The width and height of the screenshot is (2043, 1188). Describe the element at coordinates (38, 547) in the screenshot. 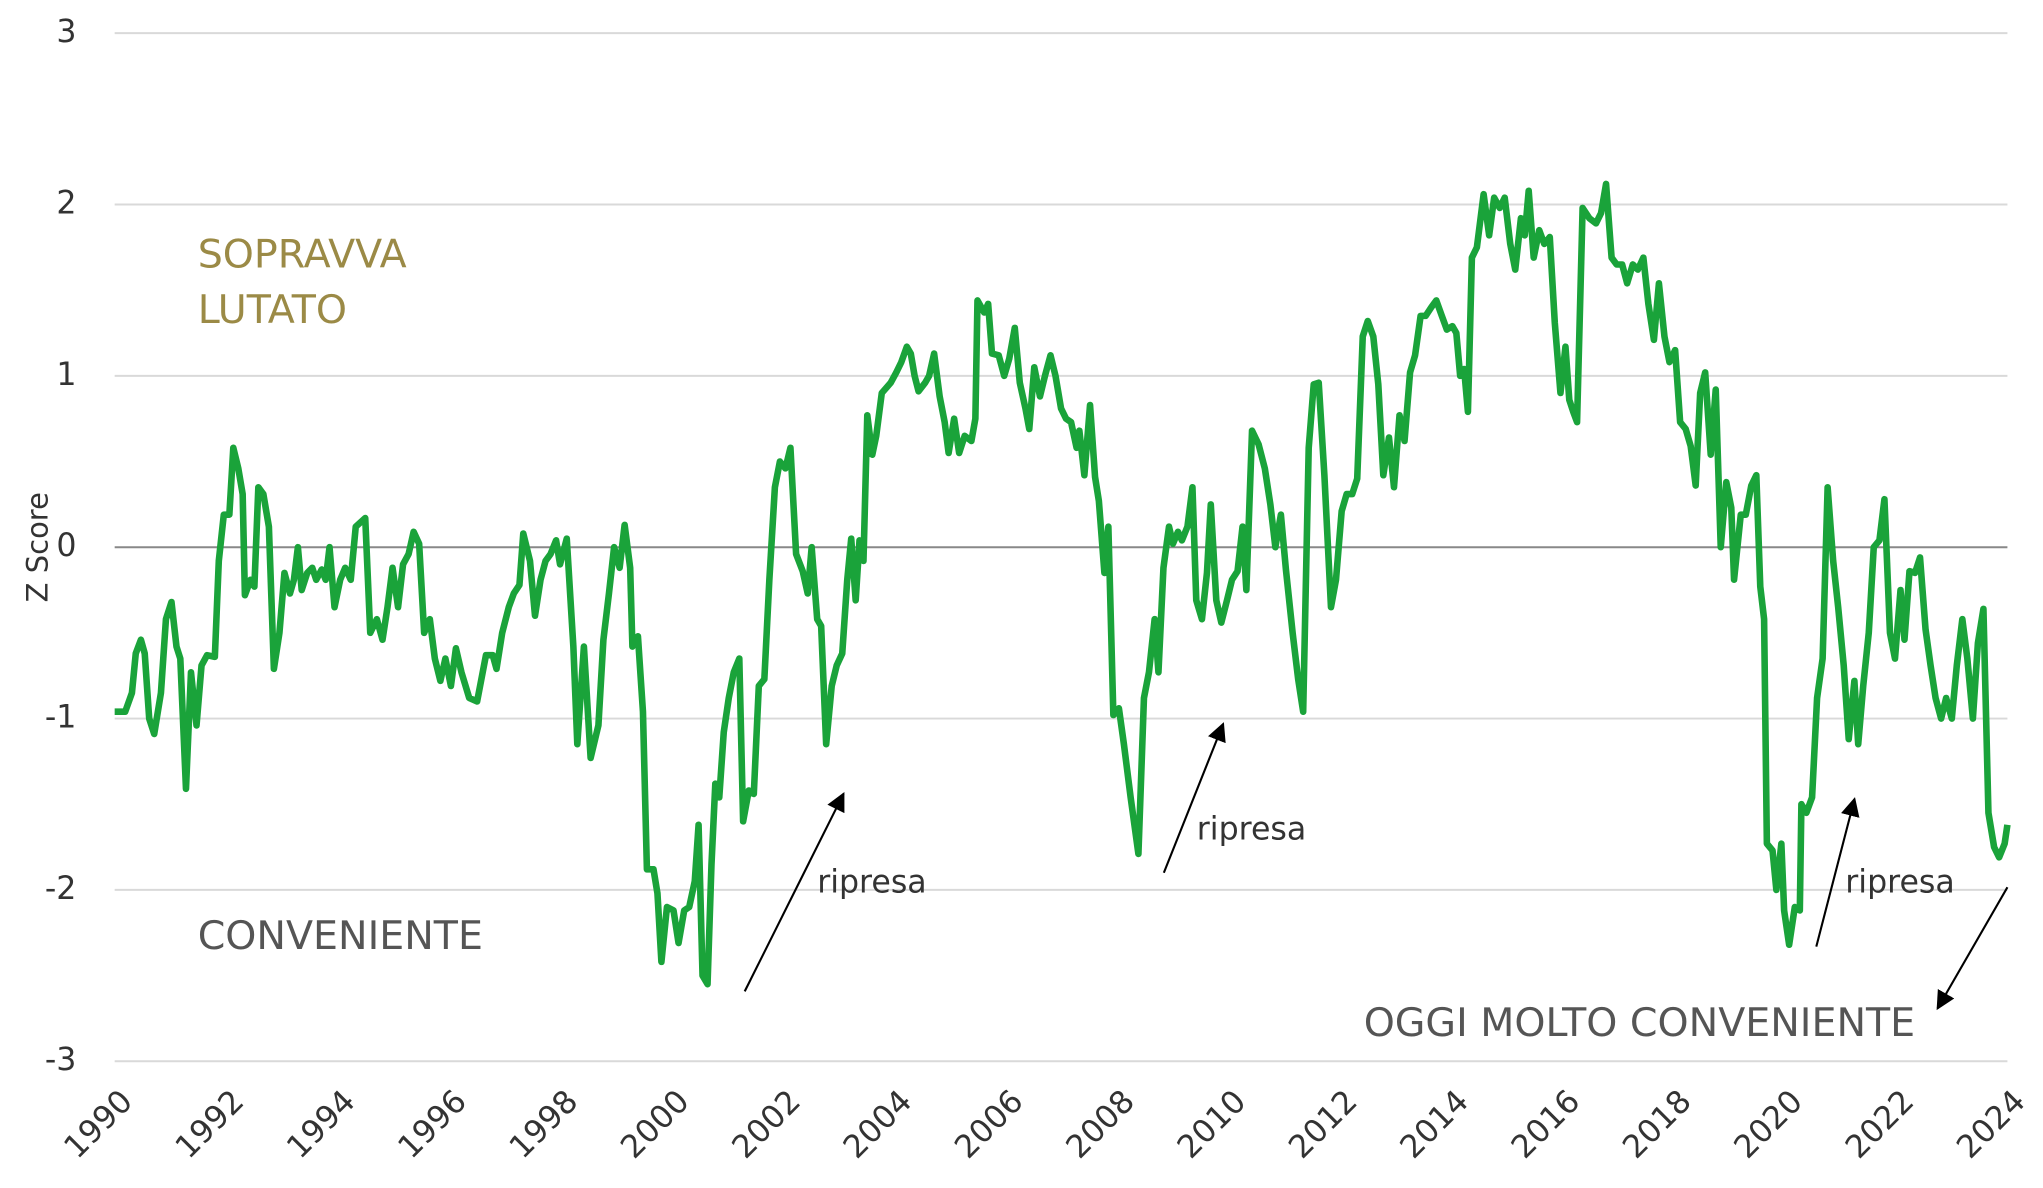

I see `y-axis-label: Z Score` at that location.